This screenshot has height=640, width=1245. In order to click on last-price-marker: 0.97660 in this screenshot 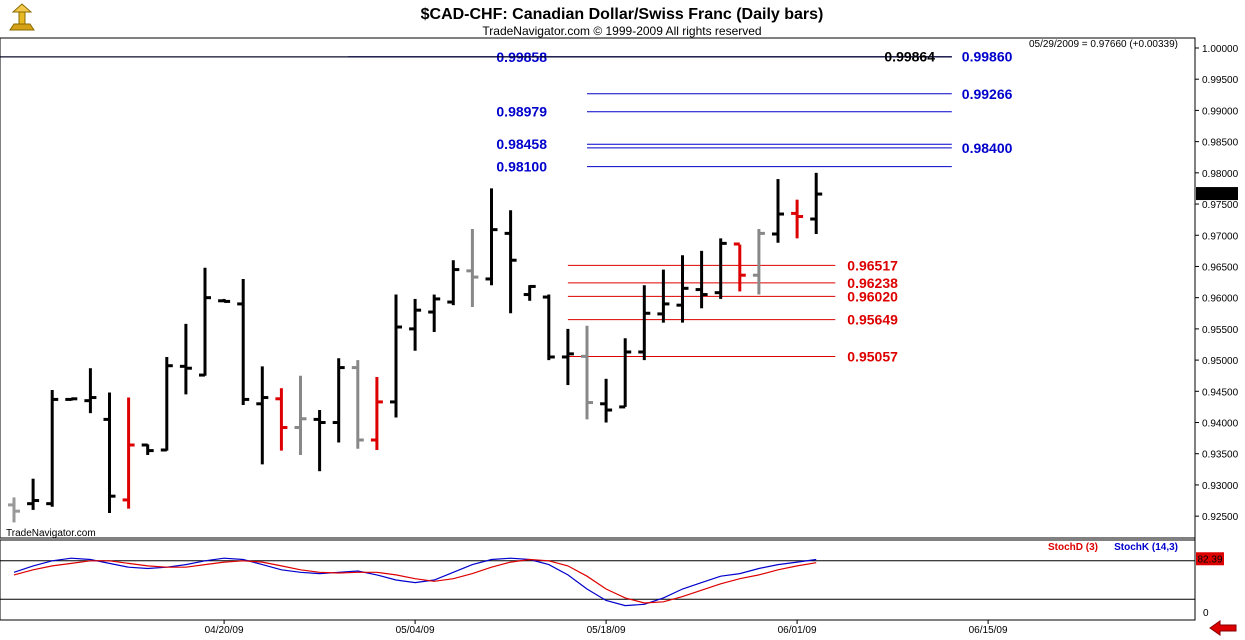, I will do `click(1217, 194)`.